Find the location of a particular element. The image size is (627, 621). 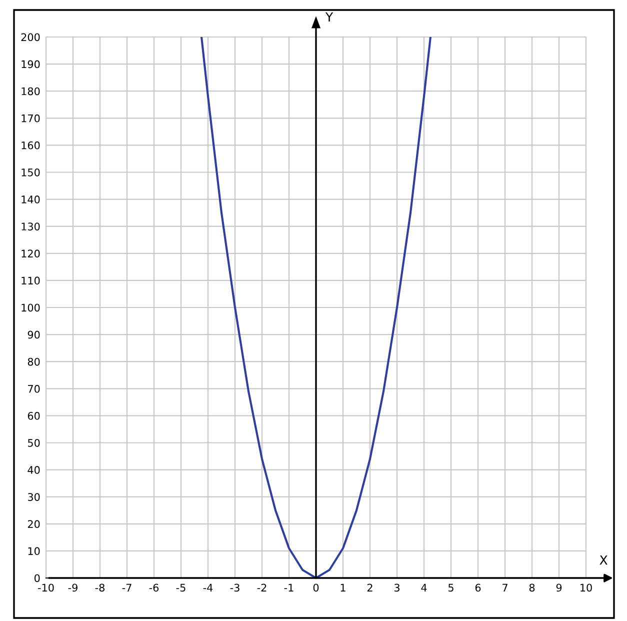

y-tick-label: 90 is located at coordinates (34, 334).